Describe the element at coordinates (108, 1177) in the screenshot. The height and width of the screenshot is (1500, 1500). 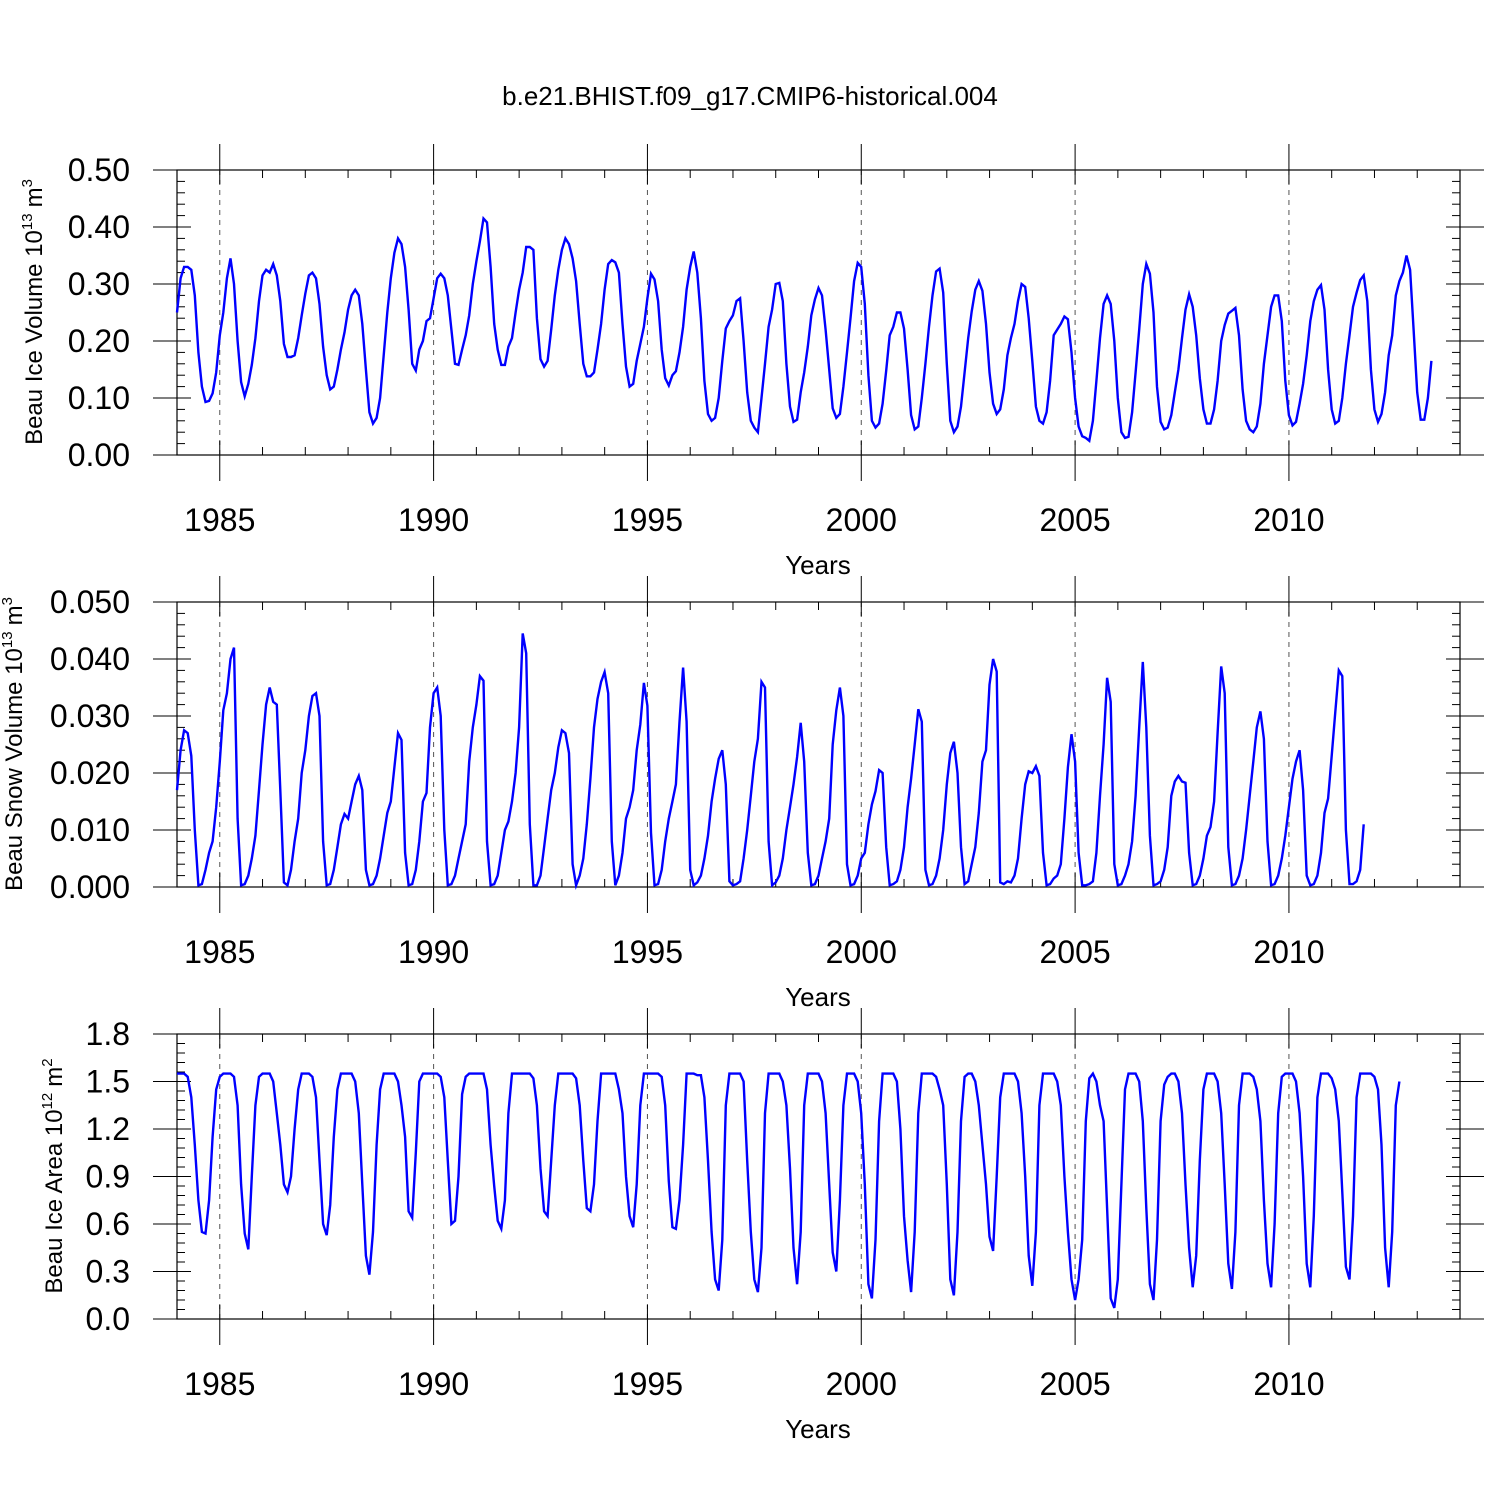
I see `y-tick-label: 0.9` at that location.